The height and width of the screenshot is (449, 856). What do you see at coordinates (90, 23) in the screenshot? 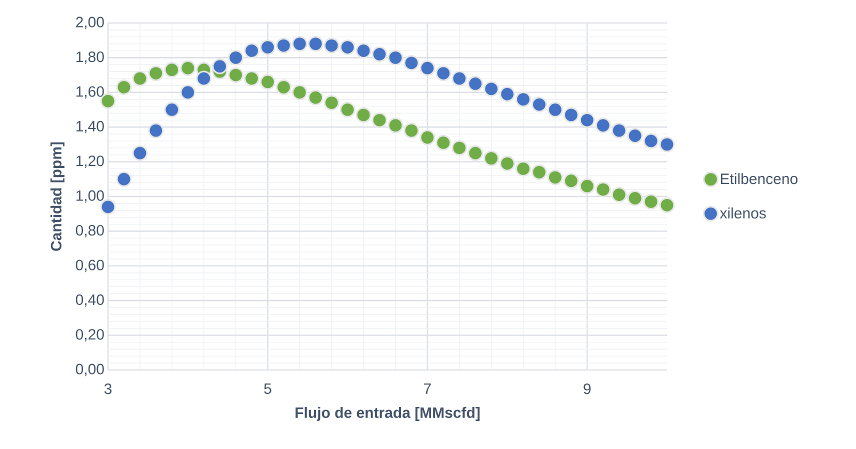
I see `y-tick-label: 2,00` at bounding box center [90, 23].